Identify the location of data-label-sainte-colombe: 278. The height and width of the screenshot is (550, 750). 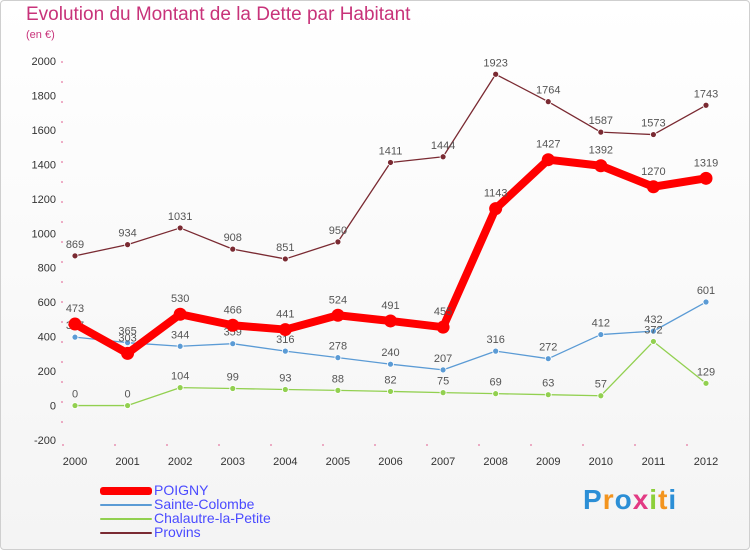
(338, 347).